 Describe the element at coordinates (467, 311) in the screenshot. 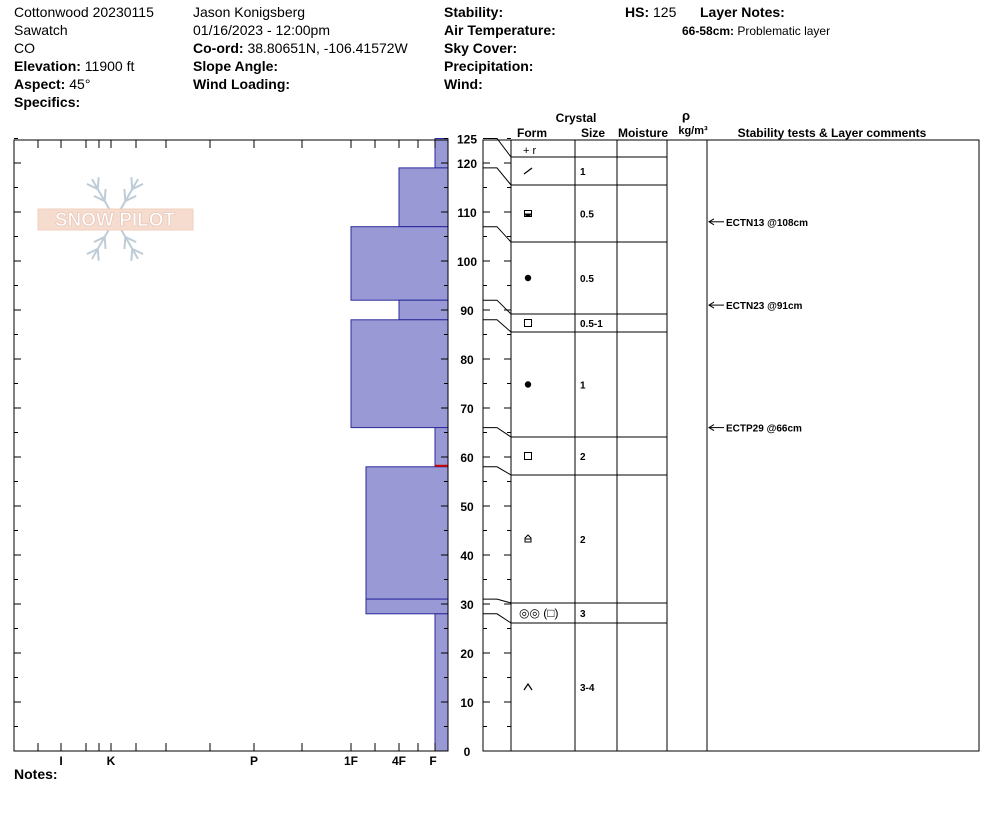

I see `depth-label: 90` at that location.